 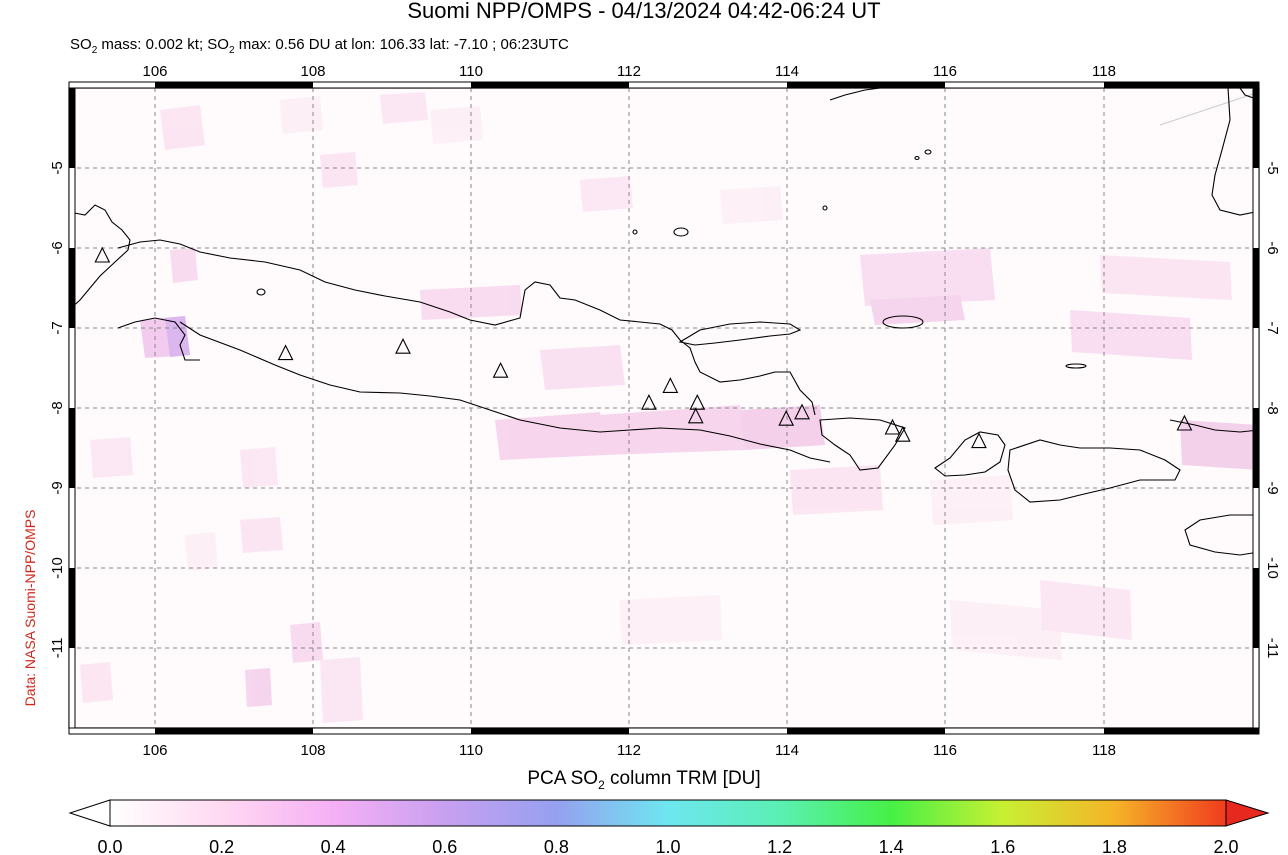 What do you see at coordinates (1209, 108) in the screenshot?
I see `swath-edge` at bounding box center [1209, 108].